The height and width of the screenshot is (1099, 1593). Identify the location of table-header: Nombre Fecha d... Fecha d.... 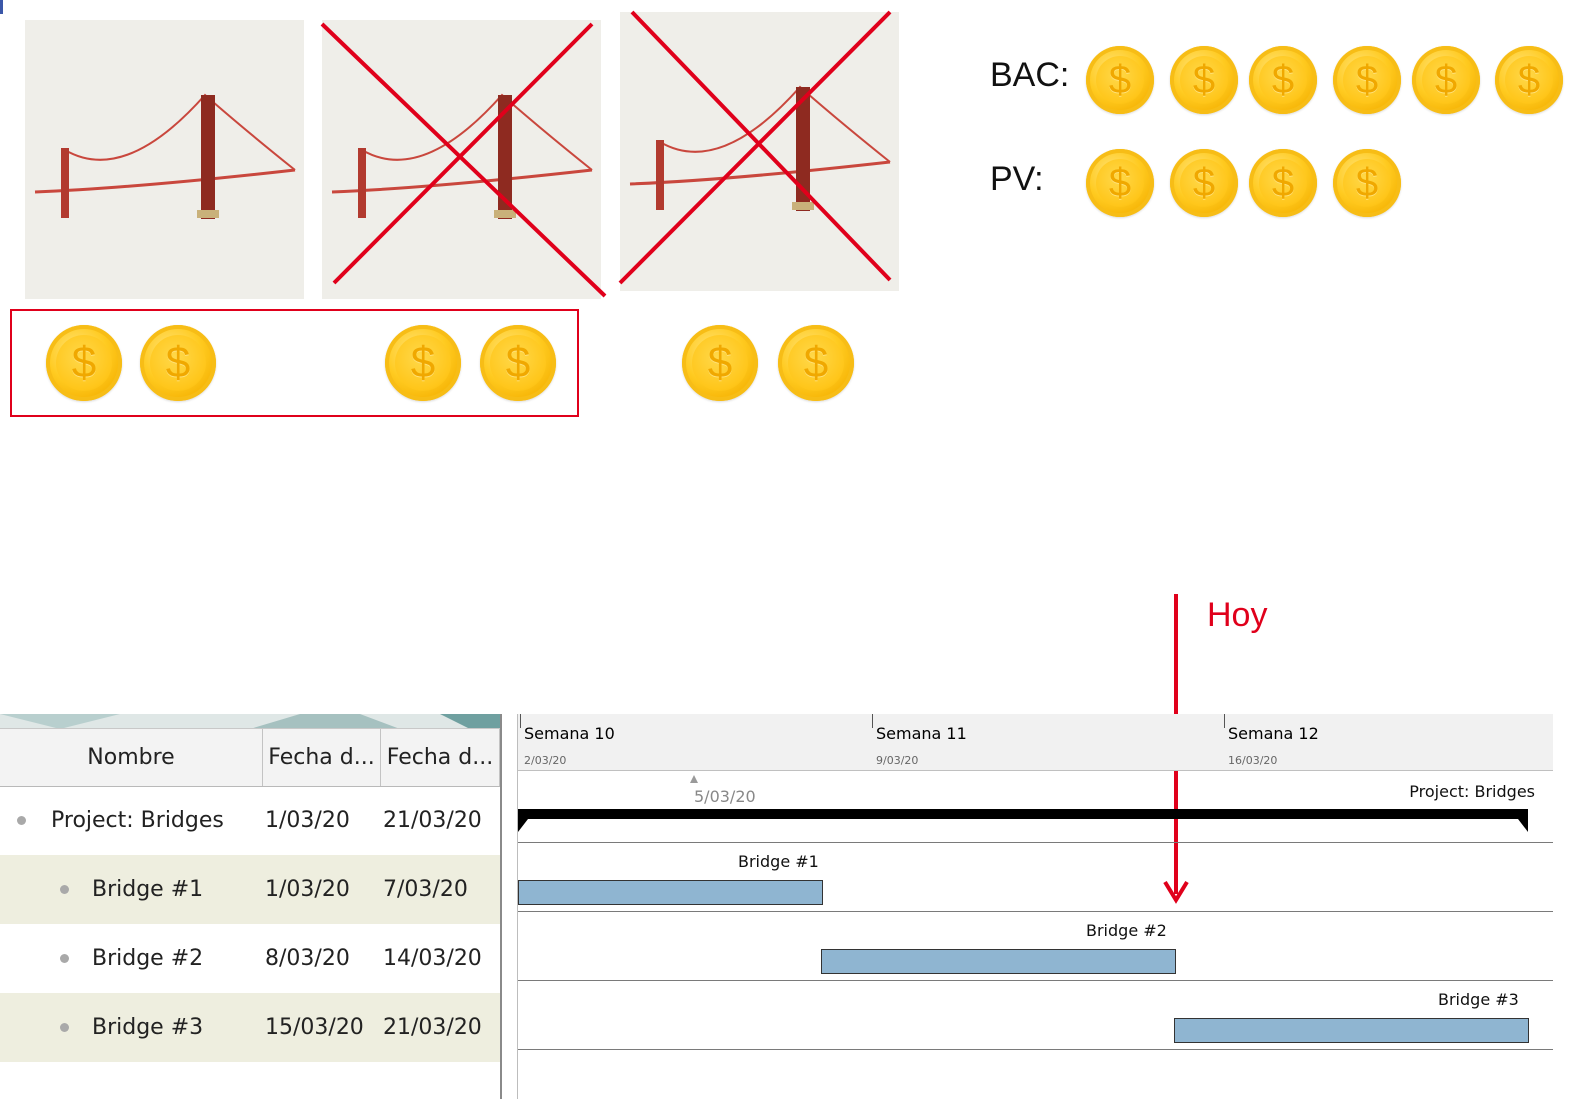
(251, 757).